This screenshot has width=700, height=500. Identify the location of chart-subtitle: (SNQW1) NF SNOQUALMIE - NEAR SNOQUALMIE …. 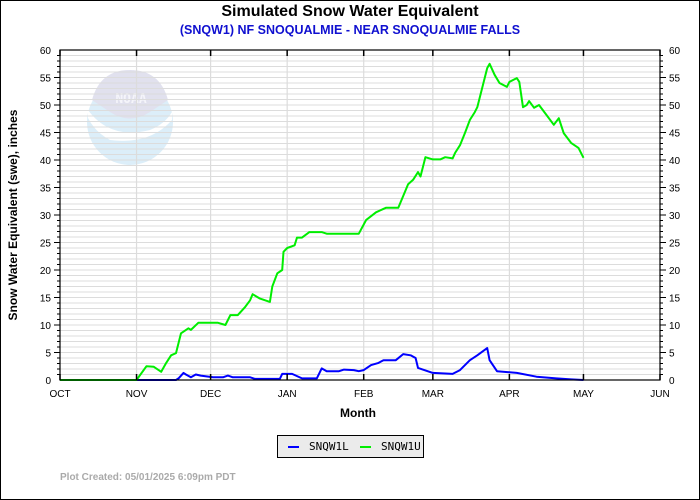
(350, 30).